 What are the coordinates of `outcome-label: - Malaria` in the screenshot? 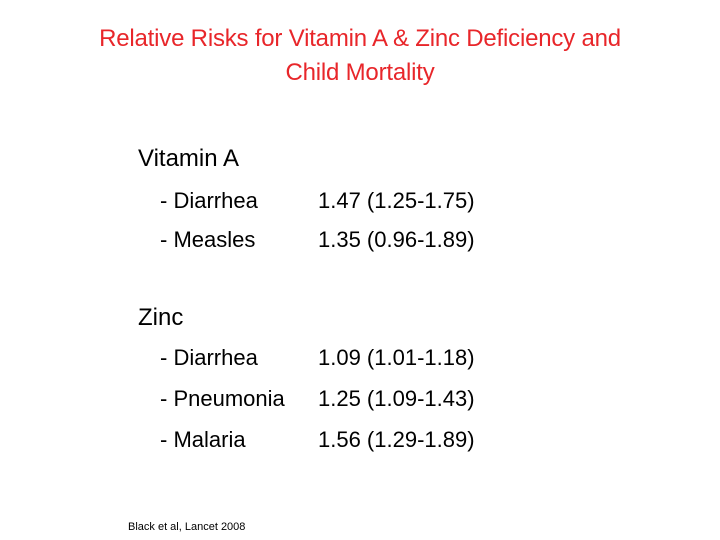 It's located at (203, 439).